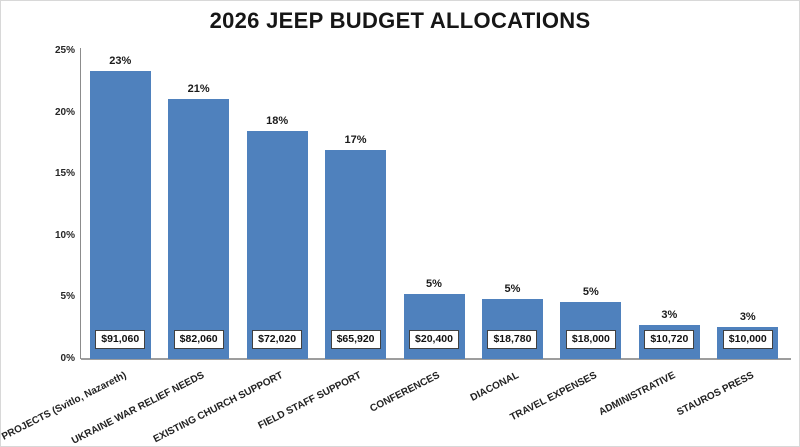 The height and width of the screenshot is (447, 800). I want to click on bar-value-label: $91,060, so click(120, 339).